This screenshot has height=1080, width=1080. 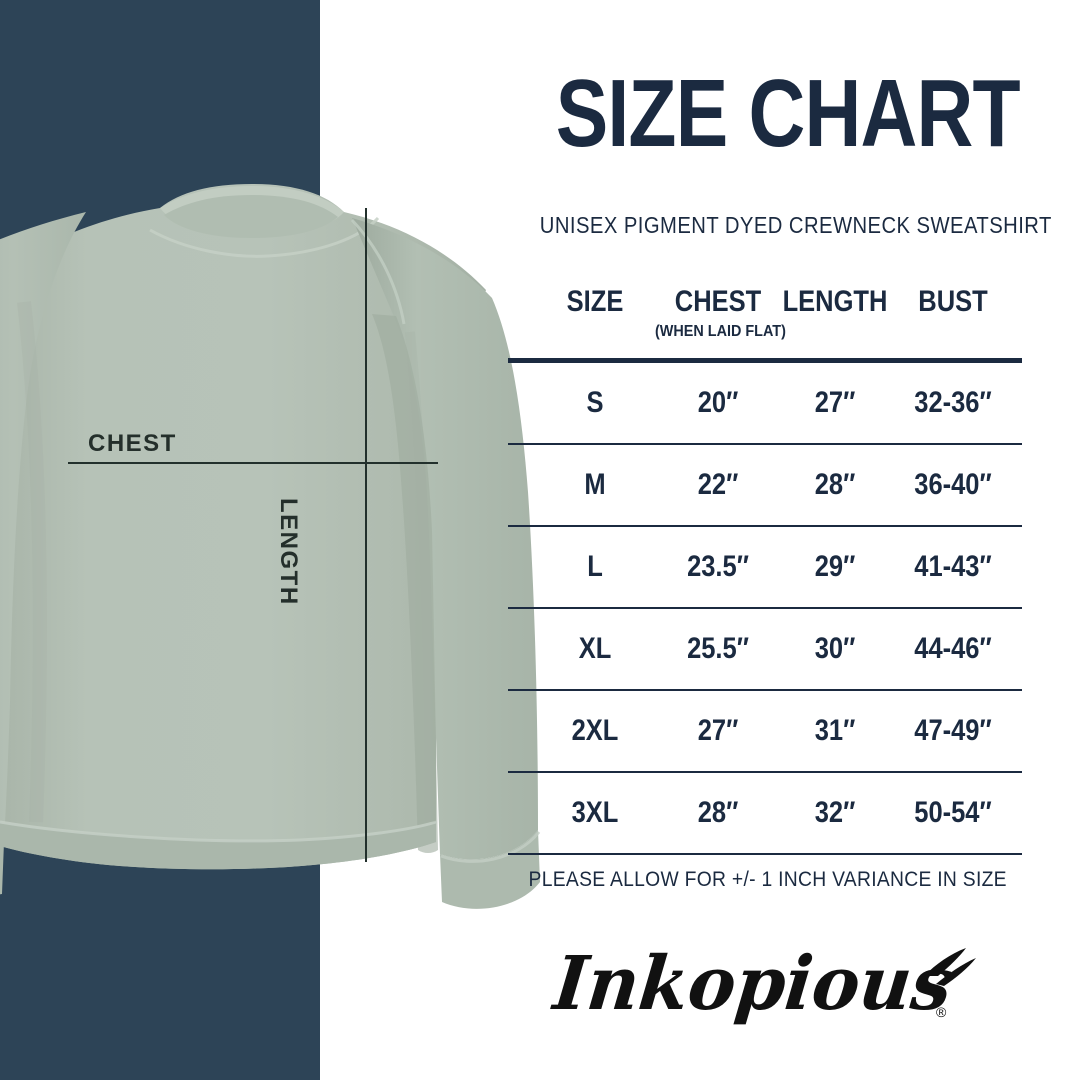 I want to click on column-header-length: LENGTH, so click(x=835, y=301).